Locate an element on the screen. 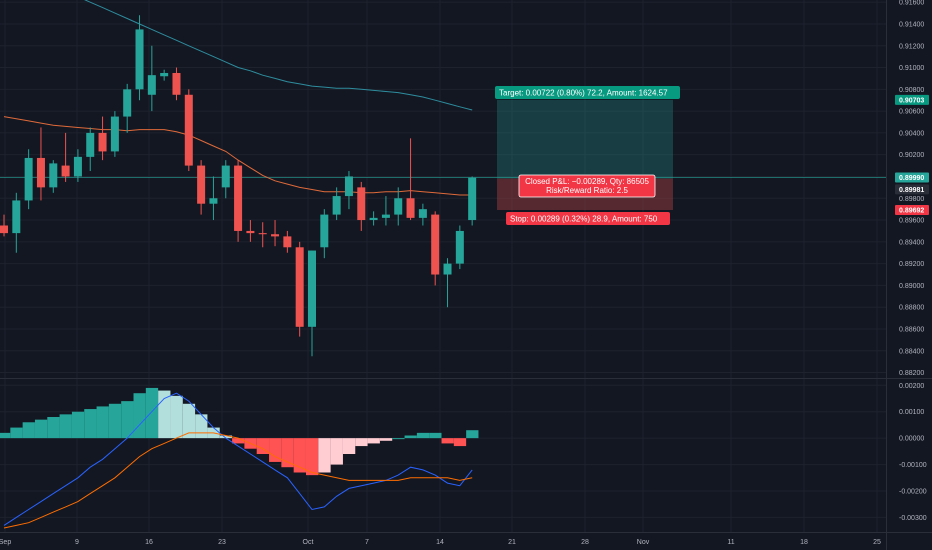 The width and height of the screenshot is (932, 550). price-tick-label: 0.88600 is located at coordinates (911, 329).